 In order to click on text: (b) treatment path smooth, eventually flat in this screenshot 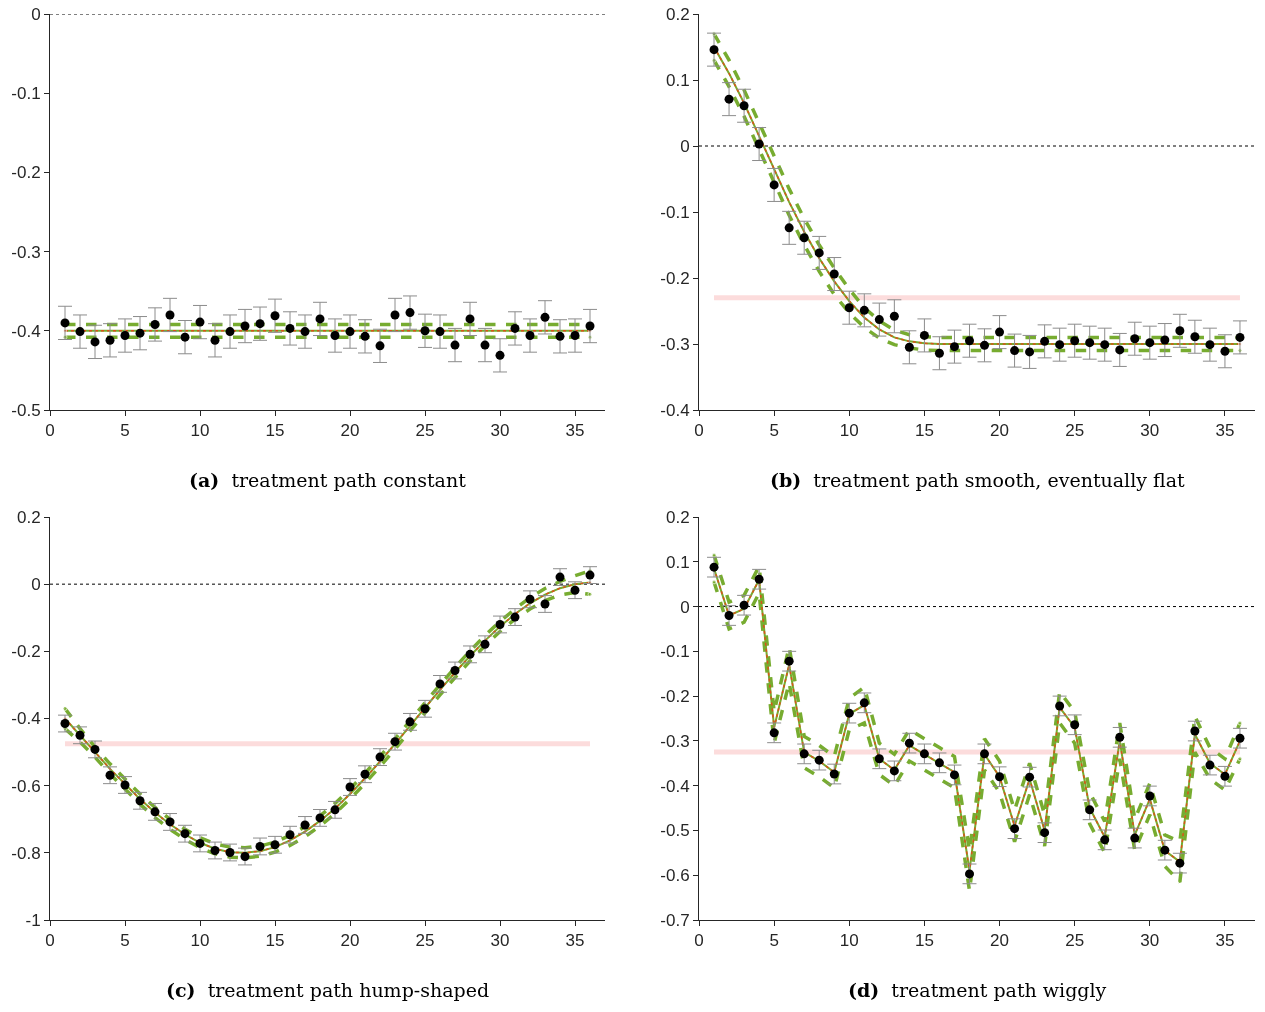, I will do `click(978, 480)`.